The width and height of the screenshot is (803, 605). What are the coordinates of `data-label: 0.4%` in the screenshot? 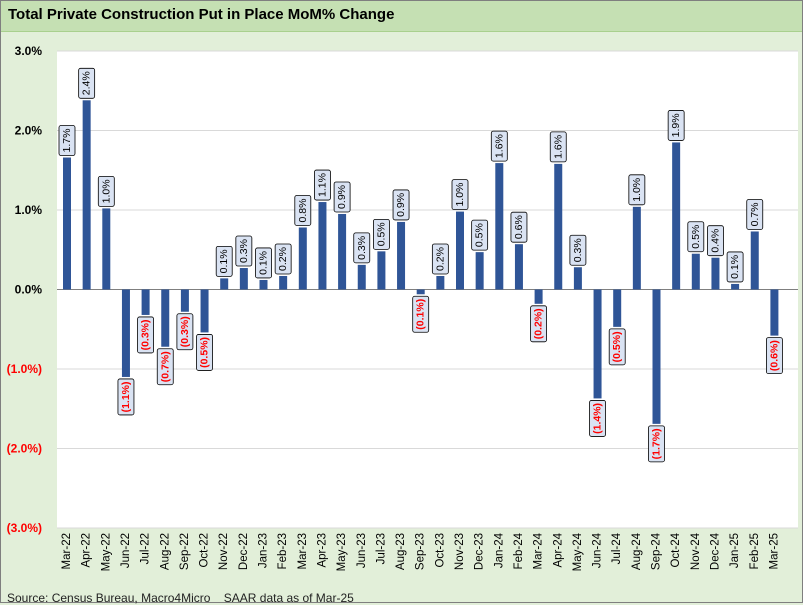 It's located at (715, 241).